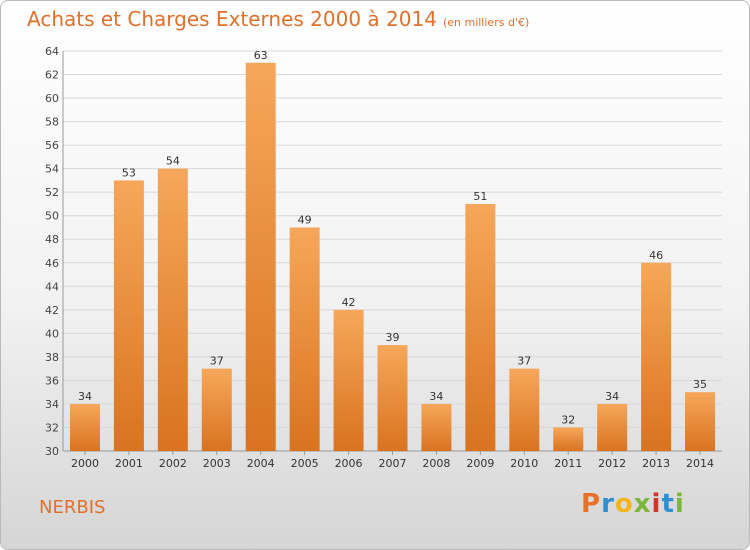 The height and width of the screenshot is (550, 750). I want to click on x-tick-label: 2008, so click(436, 463).